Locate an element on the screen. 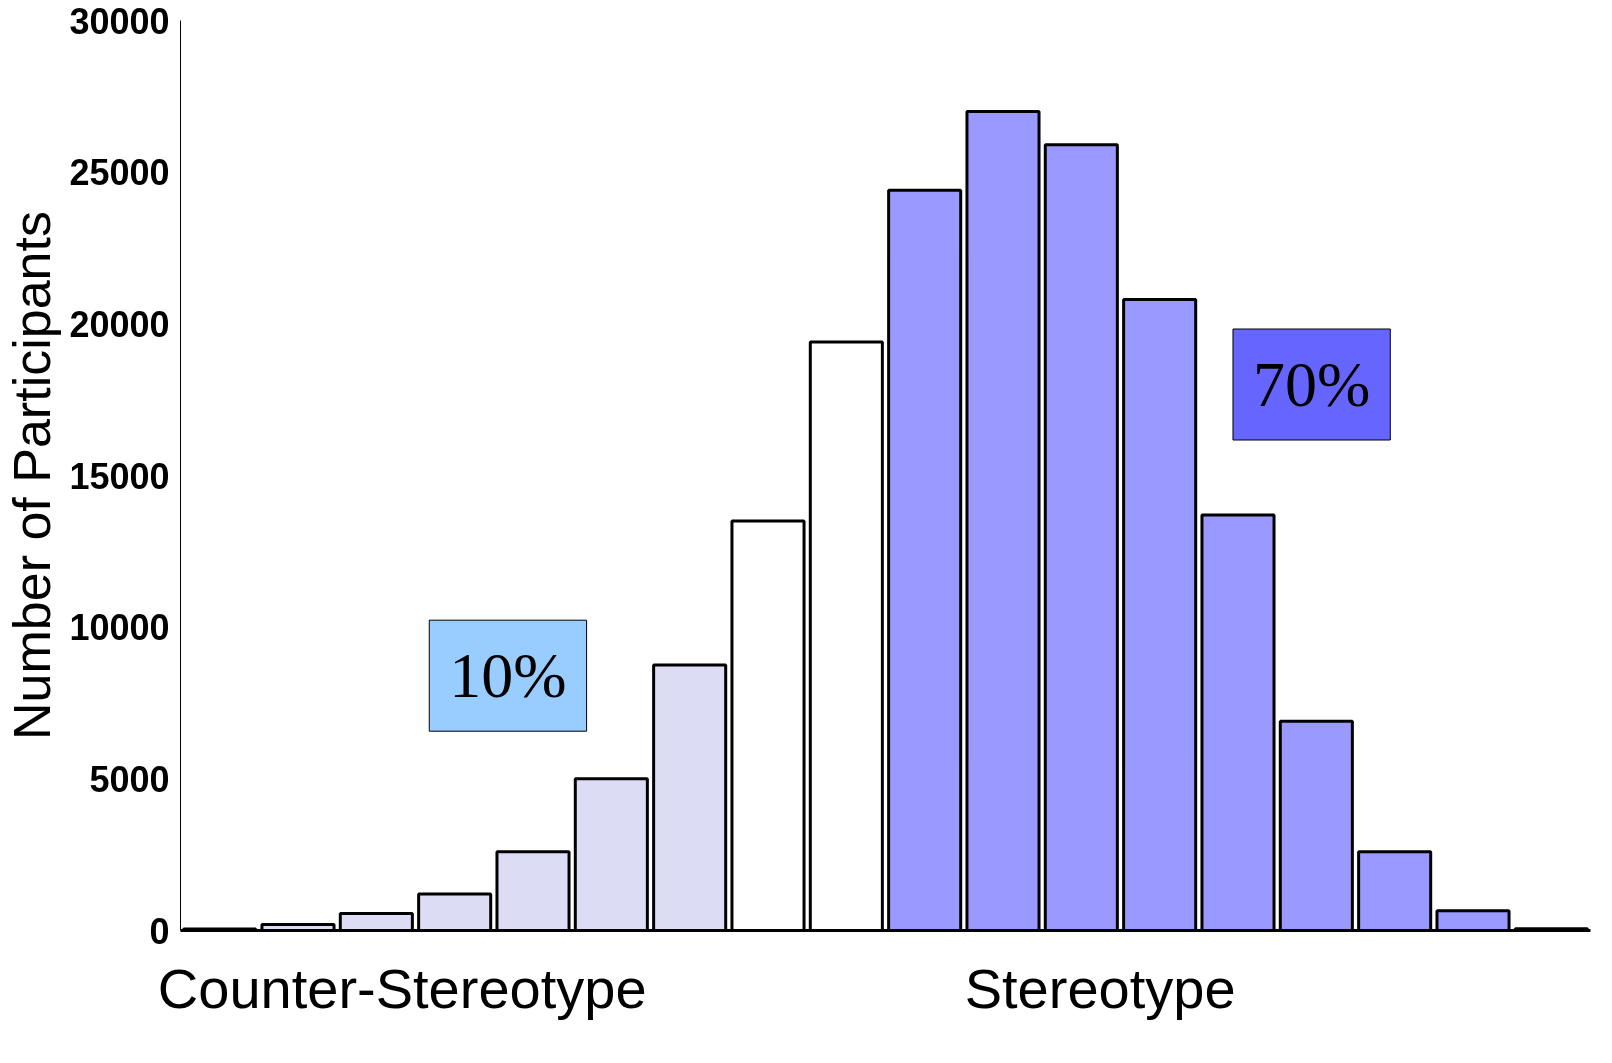 The height and width of the screenshot is (1063, 1612). annotation: 70% is located at coordinates (1311, 384).